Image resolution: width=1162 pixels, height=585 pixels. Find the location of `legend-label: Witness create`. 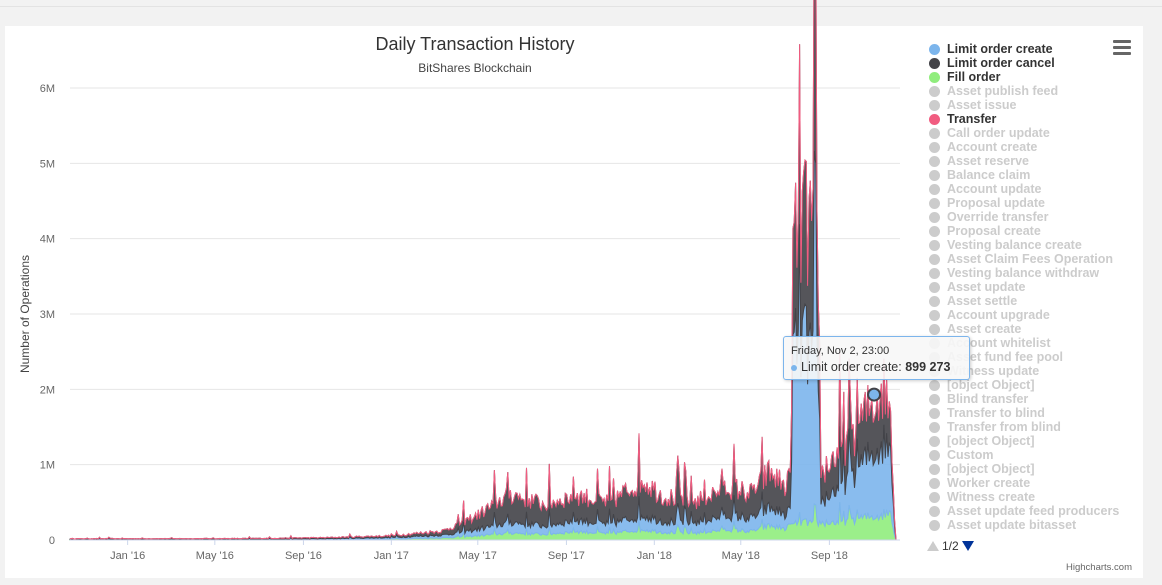

legend-label: Witness create is located at coordinates (991, 497).